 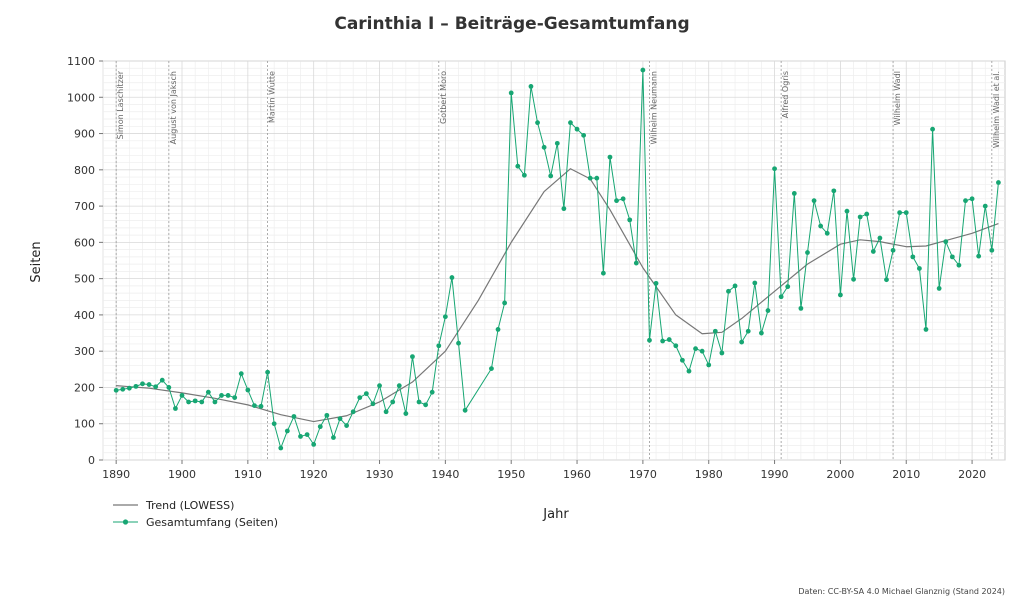 I want to click on editor-marker-label: Wilhelm Wadl et al., so click(x=996, y=109).